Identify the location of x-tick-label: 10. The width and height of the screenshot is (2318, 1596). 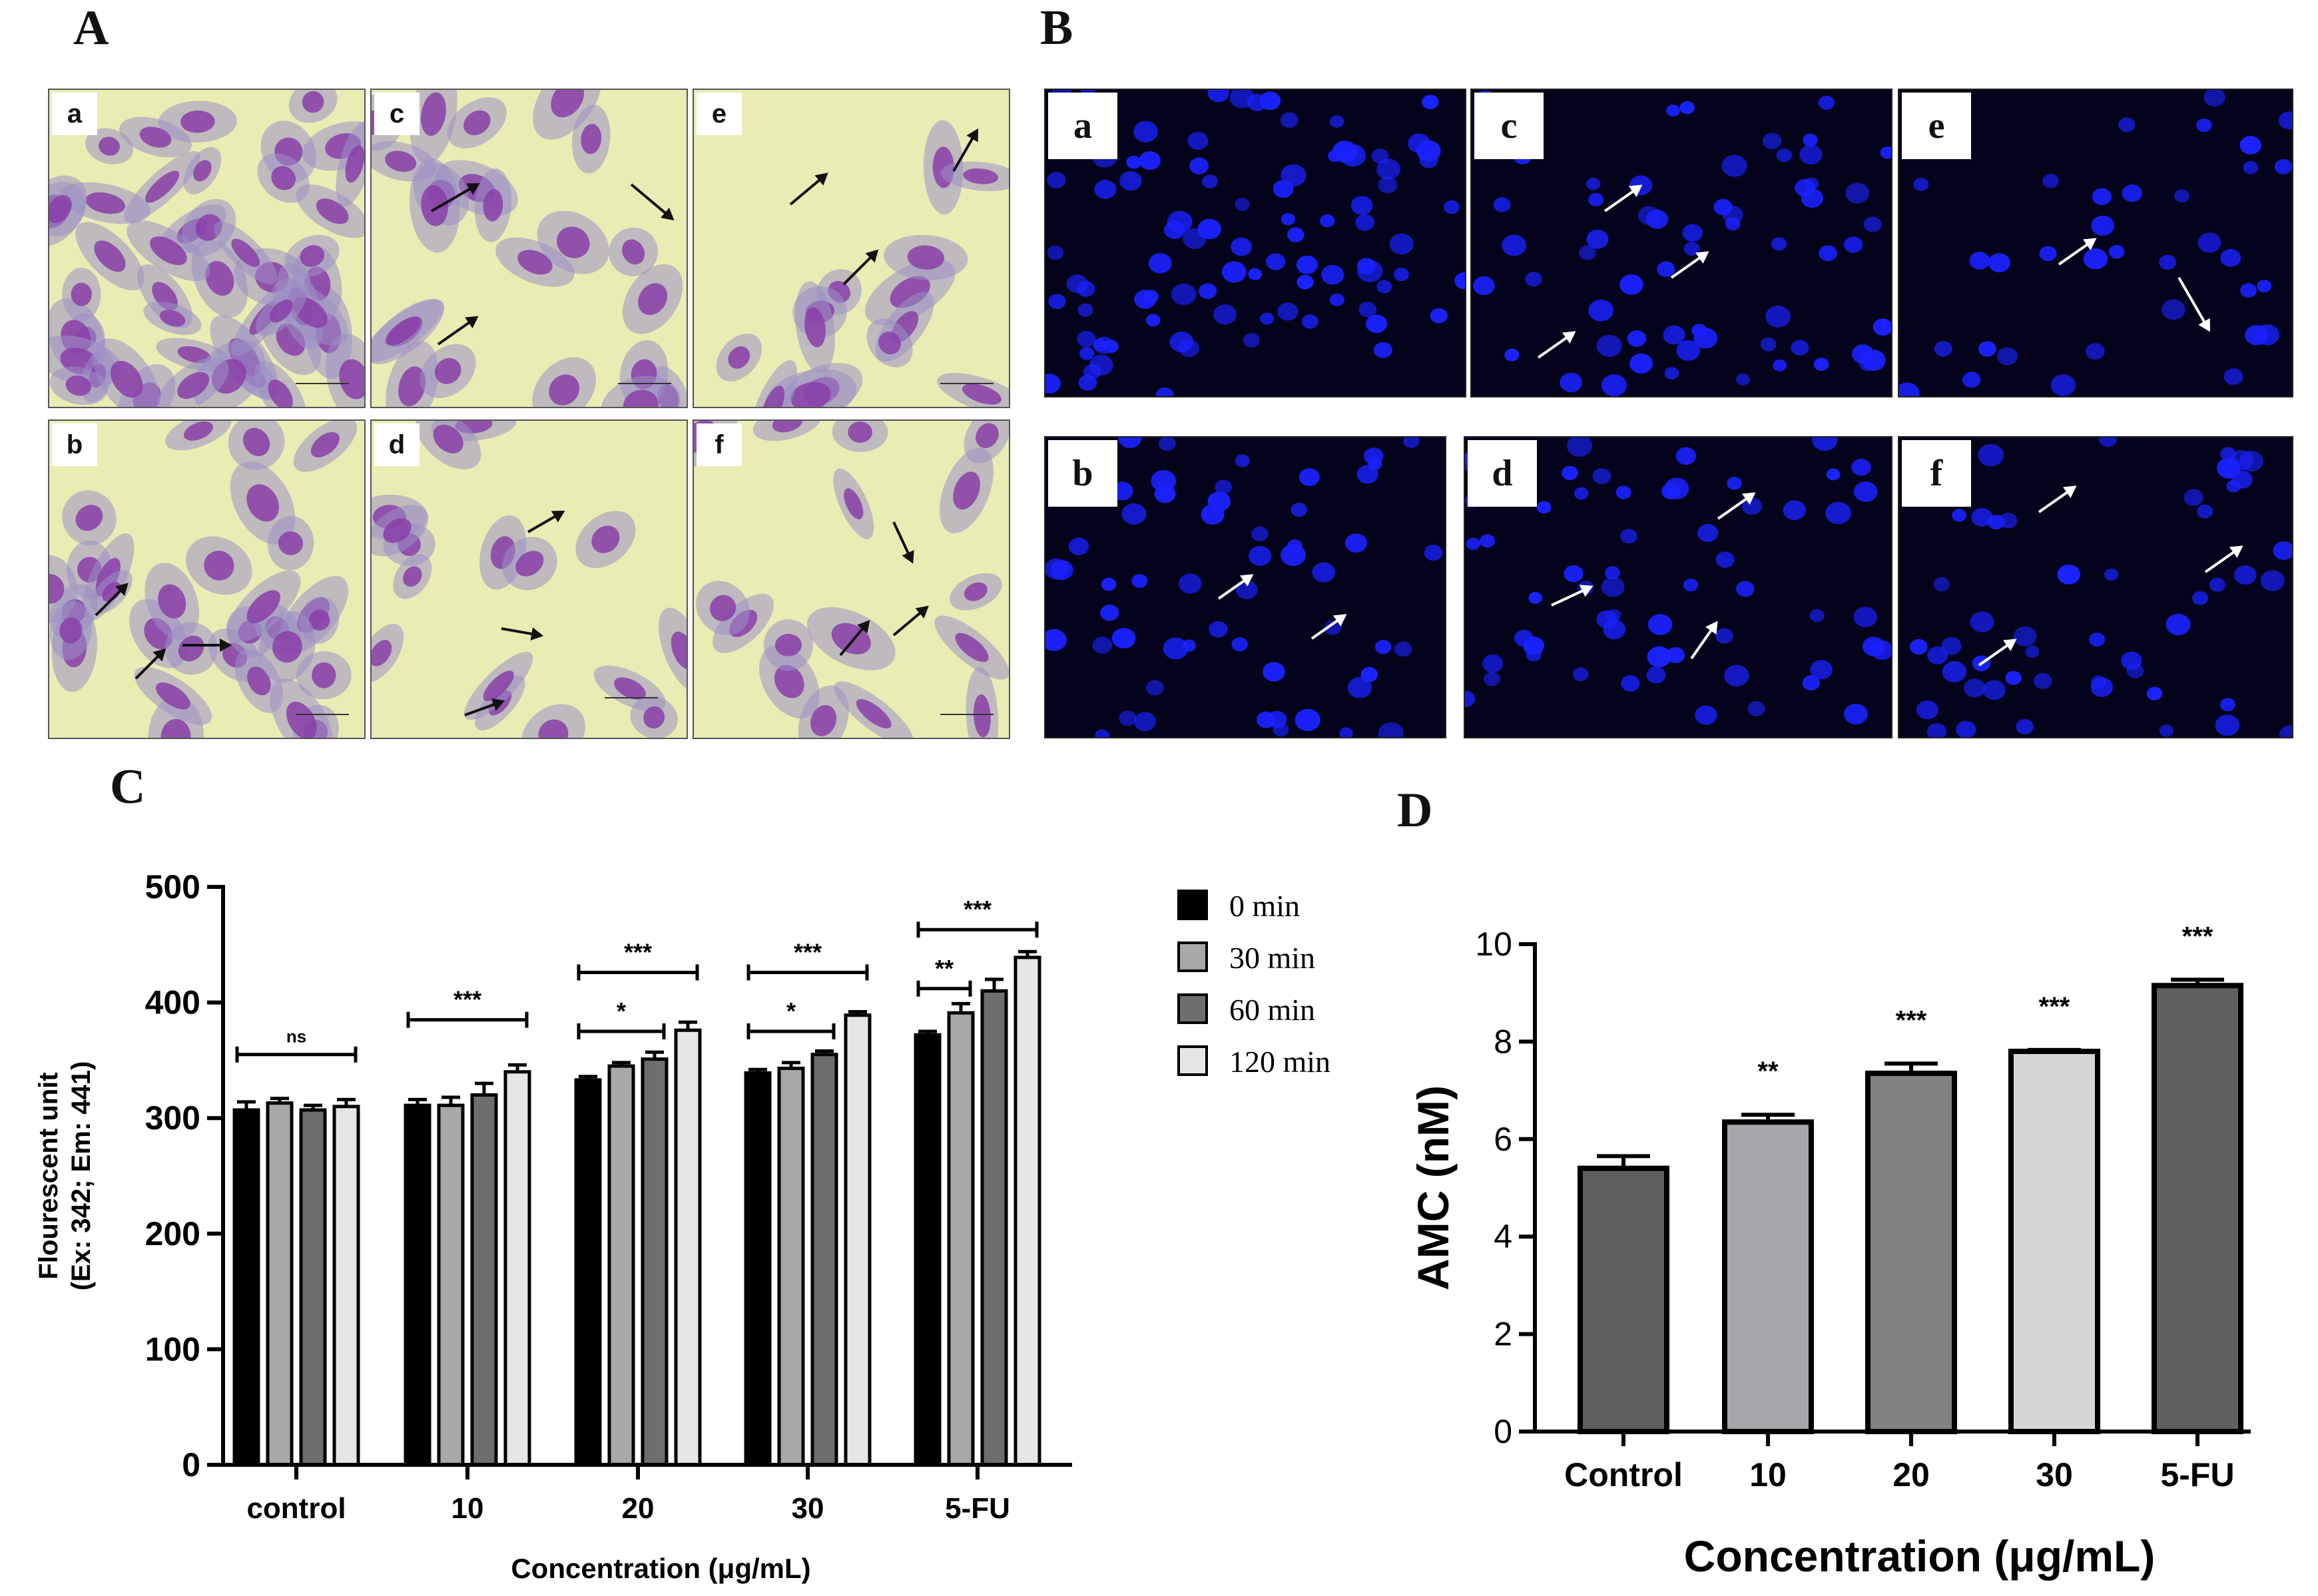
(467, 1508).